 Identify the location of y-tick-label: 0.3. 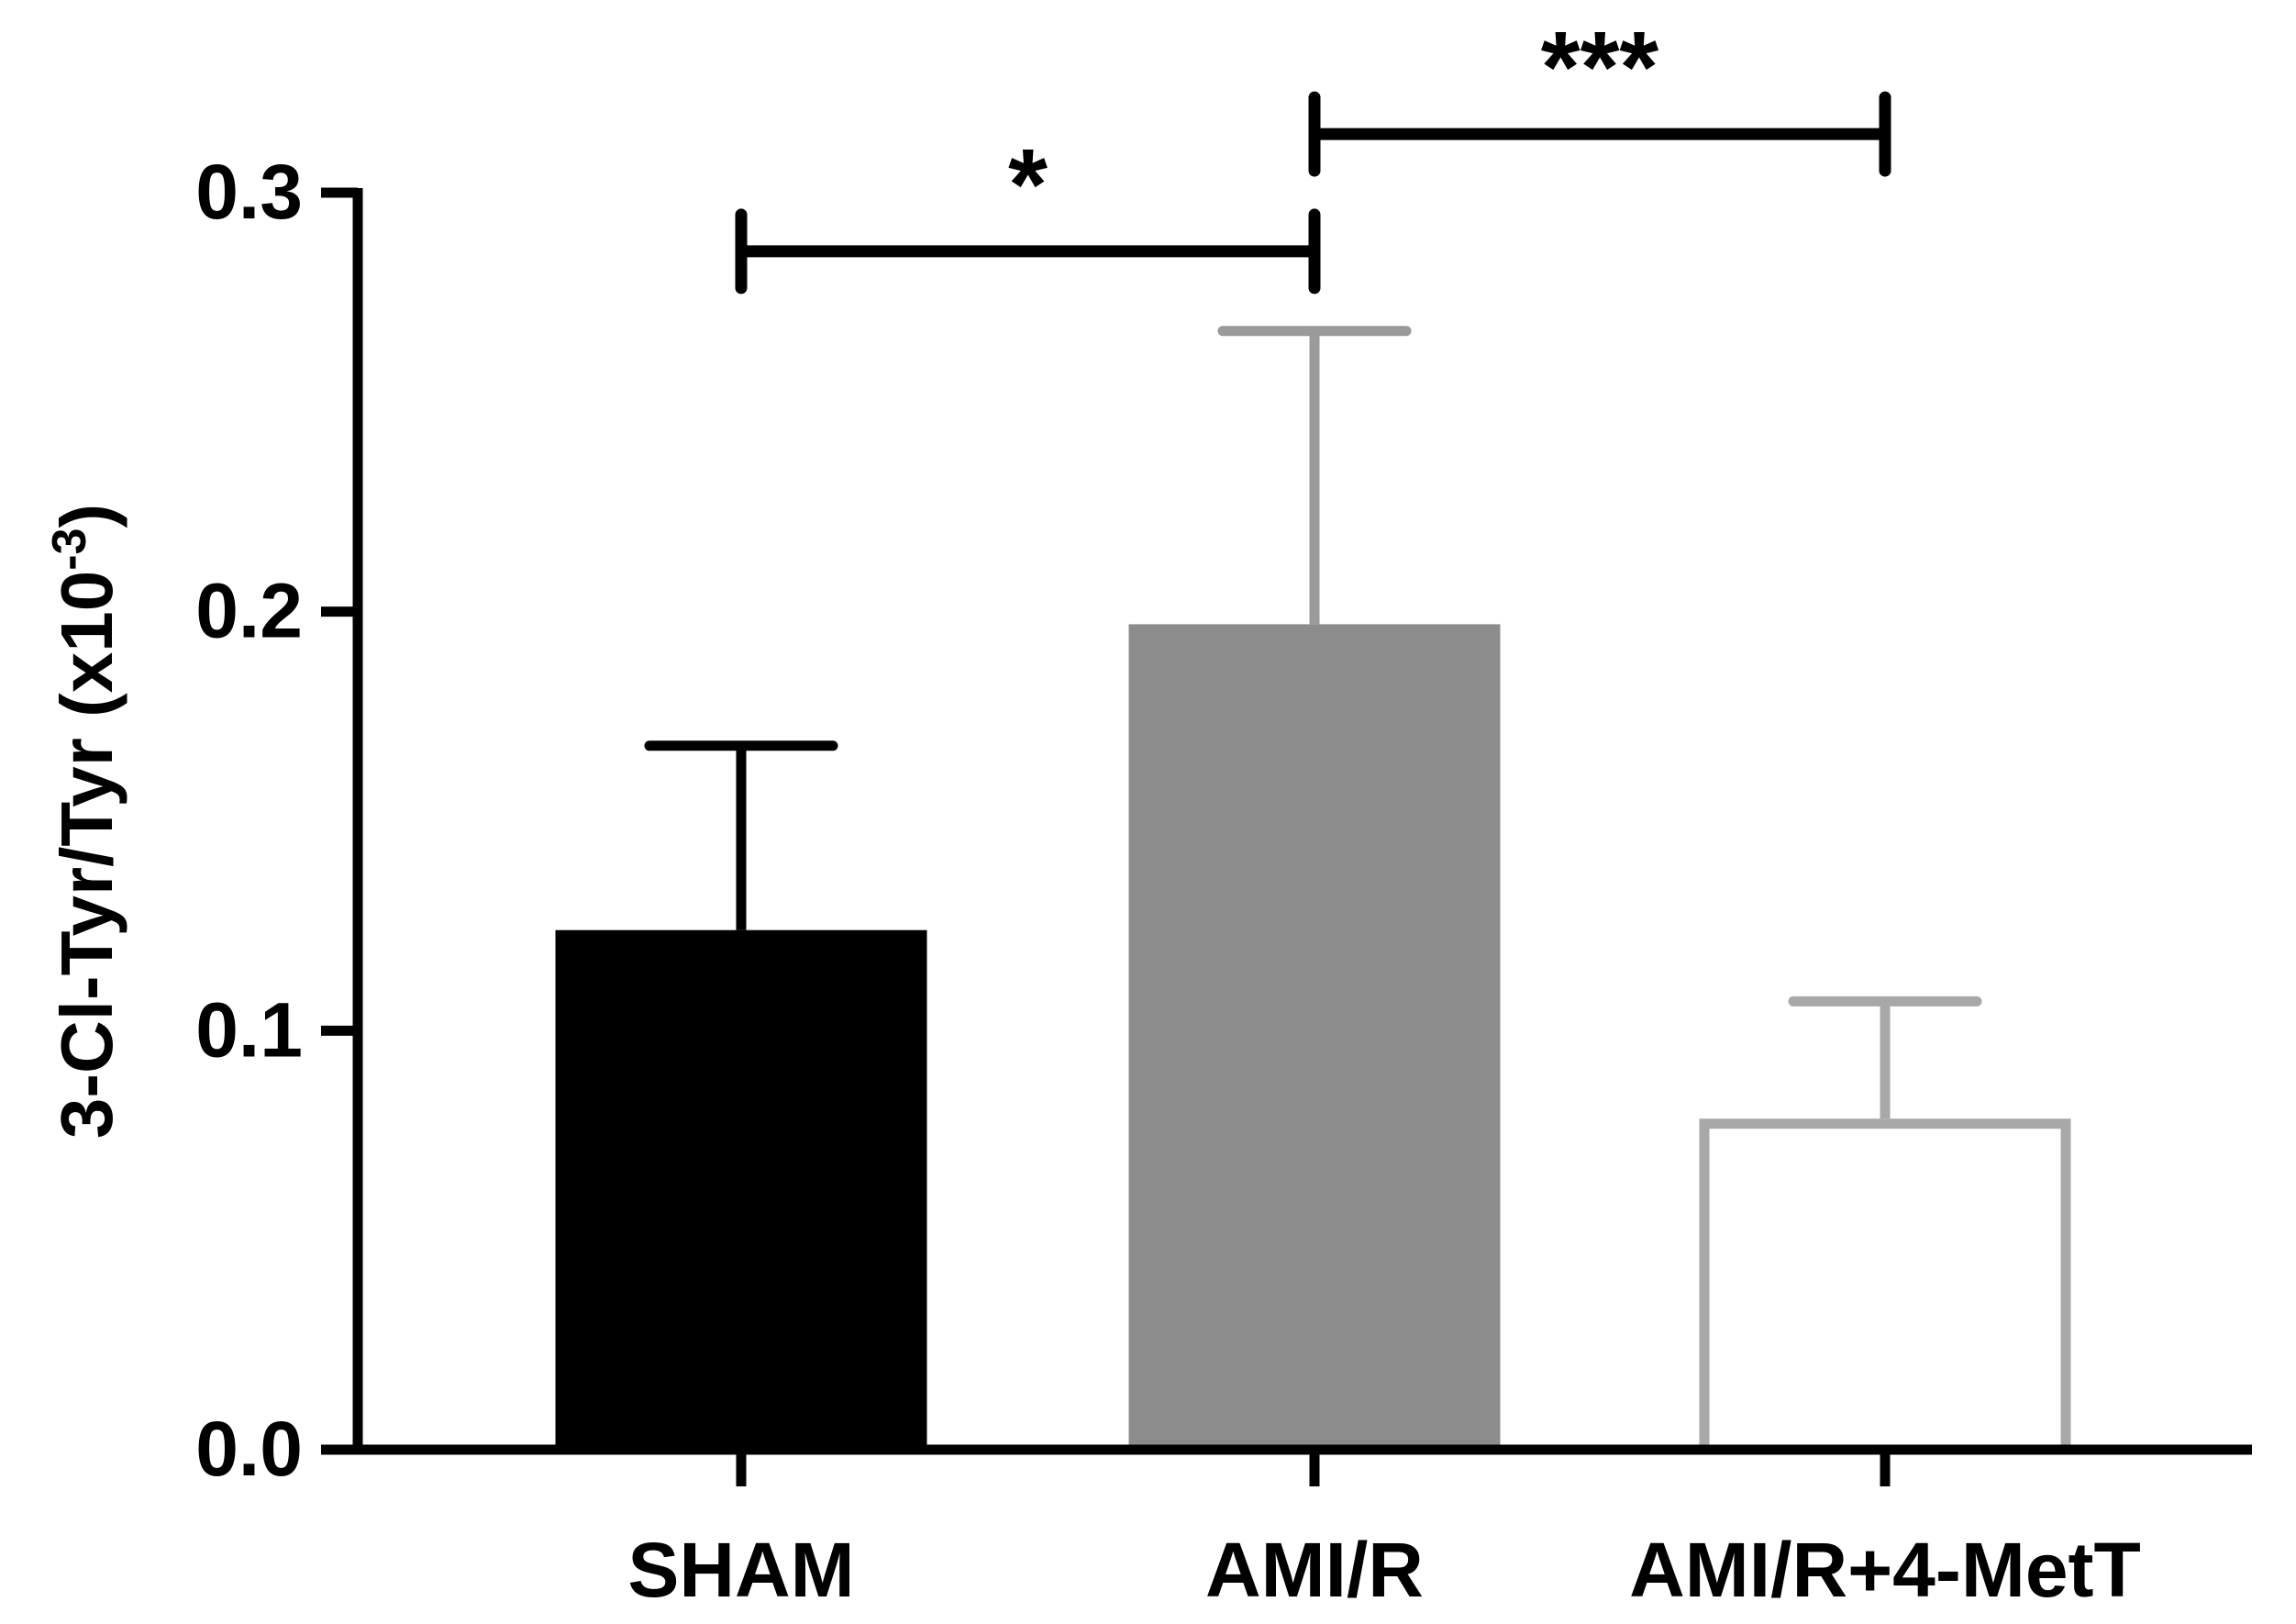
(249, 192).